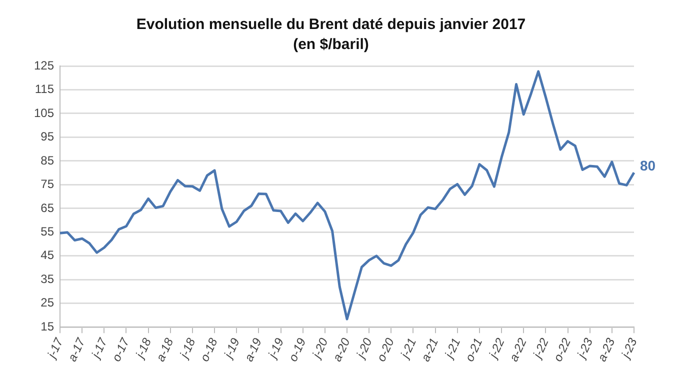 Image resolution: width=687 pixels, height=379 pixels. Describe the element at coordinates (562, 350) in the screenshot. I see `x-tick-label: o-22` at that location.